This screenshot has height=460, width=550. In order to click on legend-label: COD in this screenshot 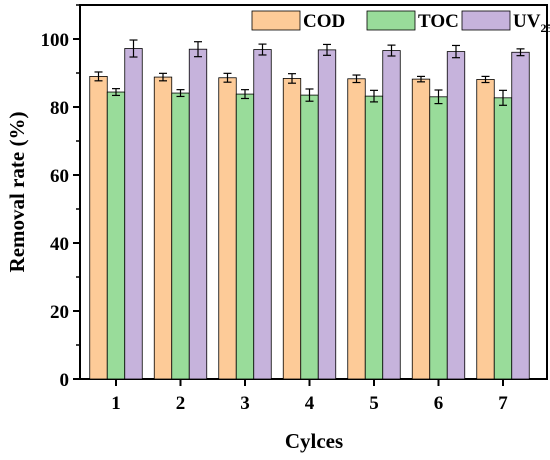, I will do `click(324, 21)`.